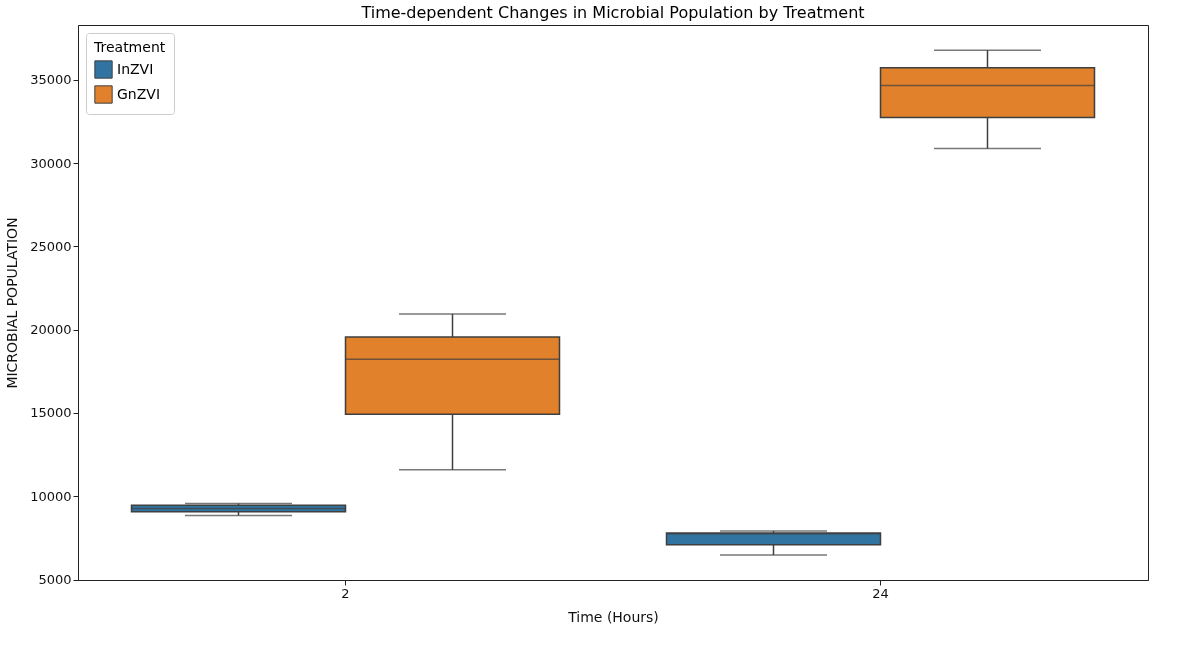  What do you see at coordinates (139, 93) in the screenshot?
I see `legend-label: GnZVI` at bounding box center [139, 93].